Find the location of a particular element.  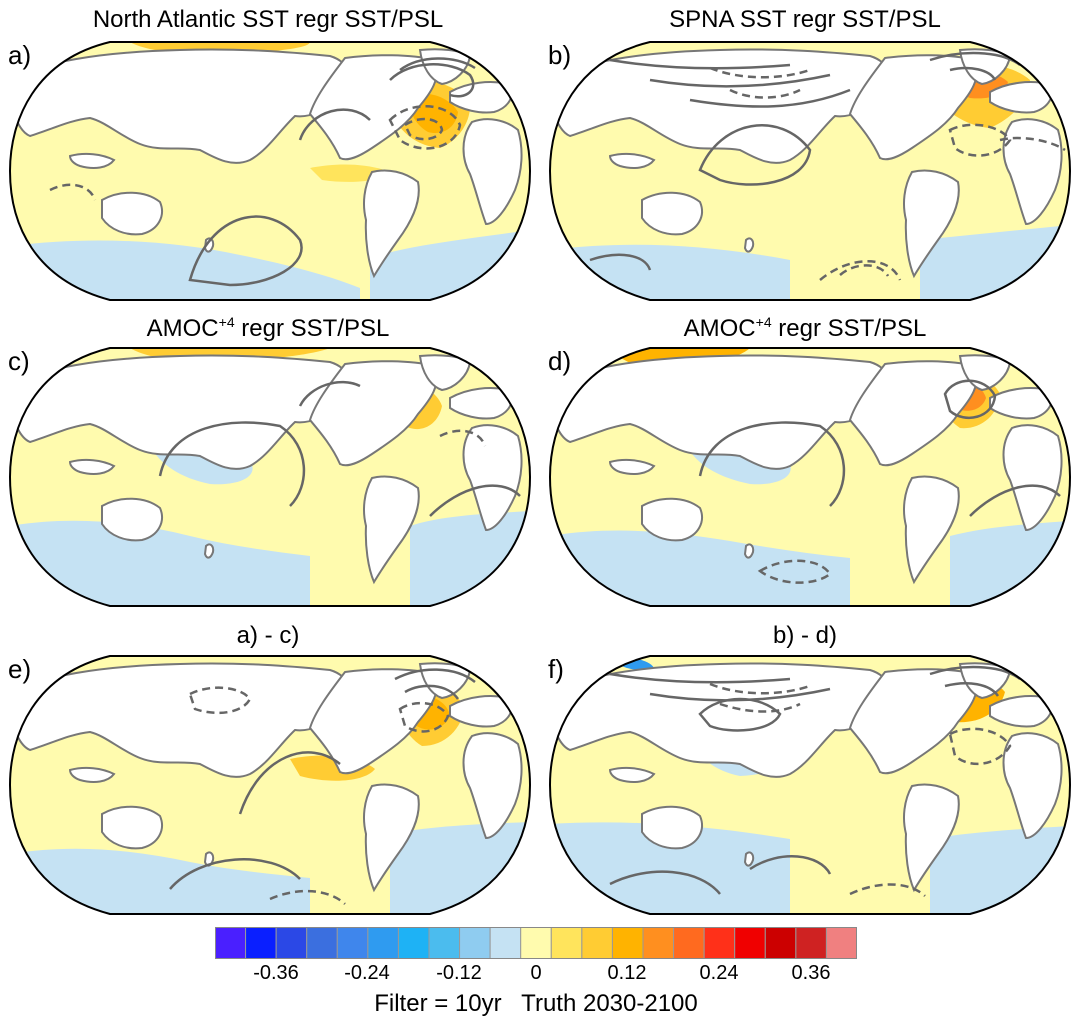

map-panel-e is located at coordinates (270, 785).